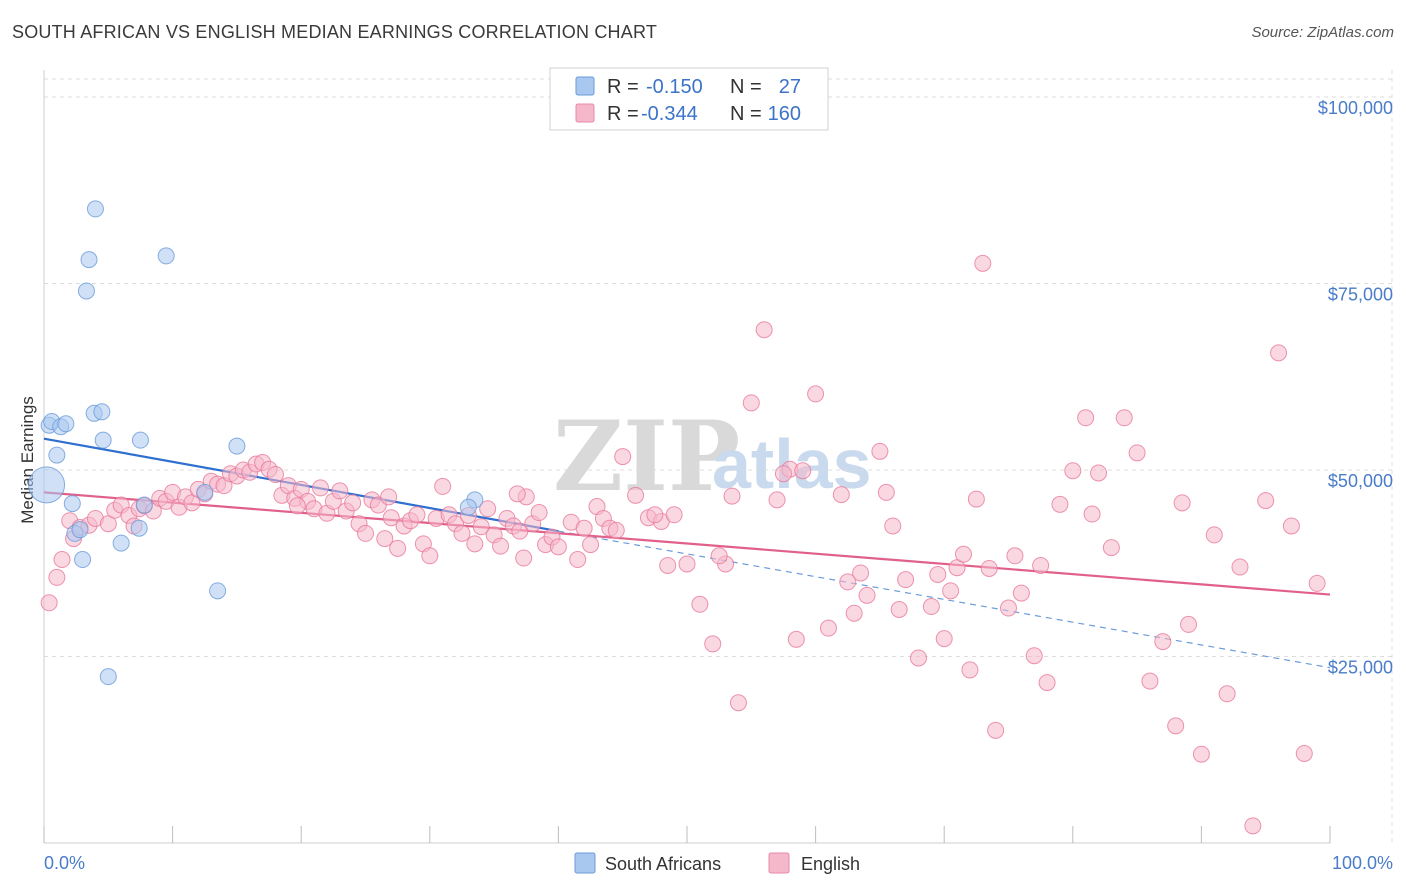  Describe the element at coordinates (1360, 481) in the screenshot. I see `y-tick-label: $50,000` at that location.